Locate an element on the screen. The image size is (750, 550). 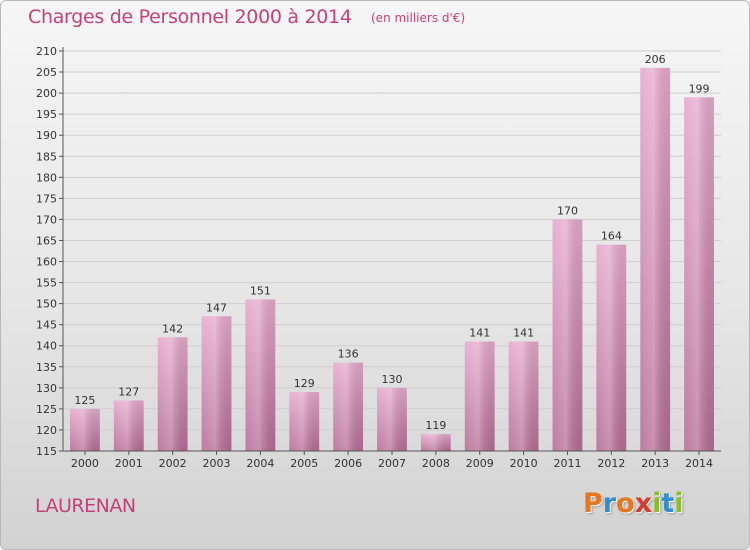
y-tick-label: 190 is located at coordinates (46, 135).